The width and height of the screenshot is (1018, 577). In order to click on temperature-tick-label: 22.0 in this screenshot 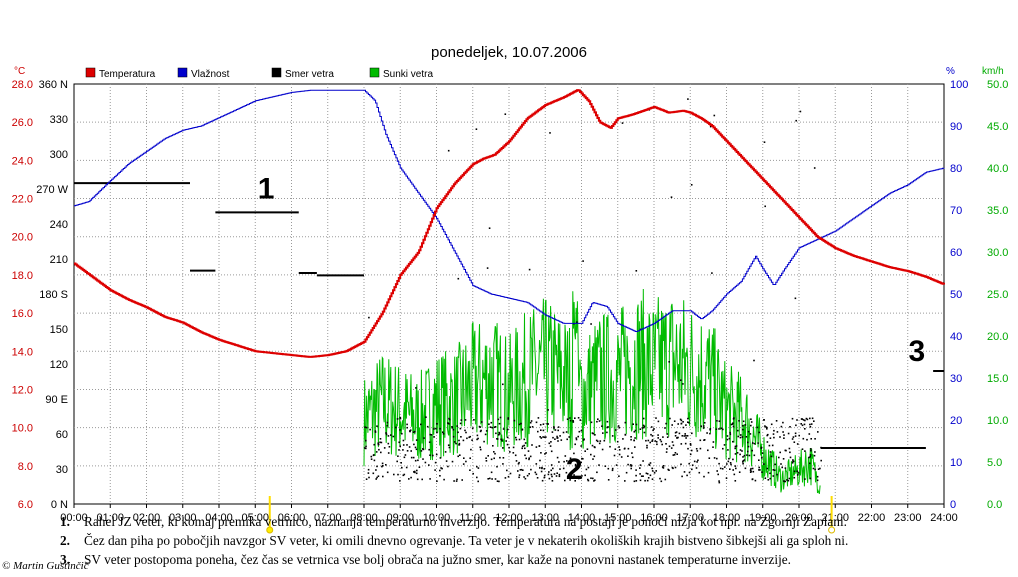, I will do `click(22, 200)`.